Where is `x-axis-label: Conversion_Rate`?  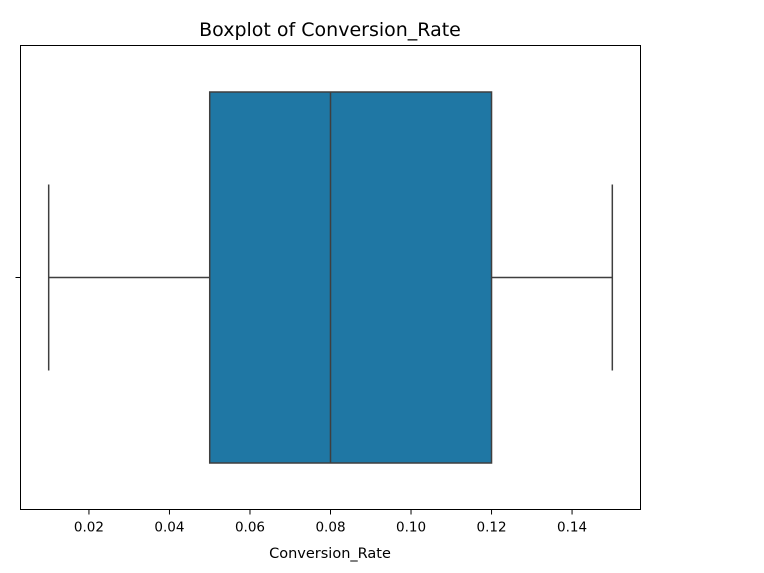
x-axis-label: Conversion_Rate is located at coordinates (330, 554).